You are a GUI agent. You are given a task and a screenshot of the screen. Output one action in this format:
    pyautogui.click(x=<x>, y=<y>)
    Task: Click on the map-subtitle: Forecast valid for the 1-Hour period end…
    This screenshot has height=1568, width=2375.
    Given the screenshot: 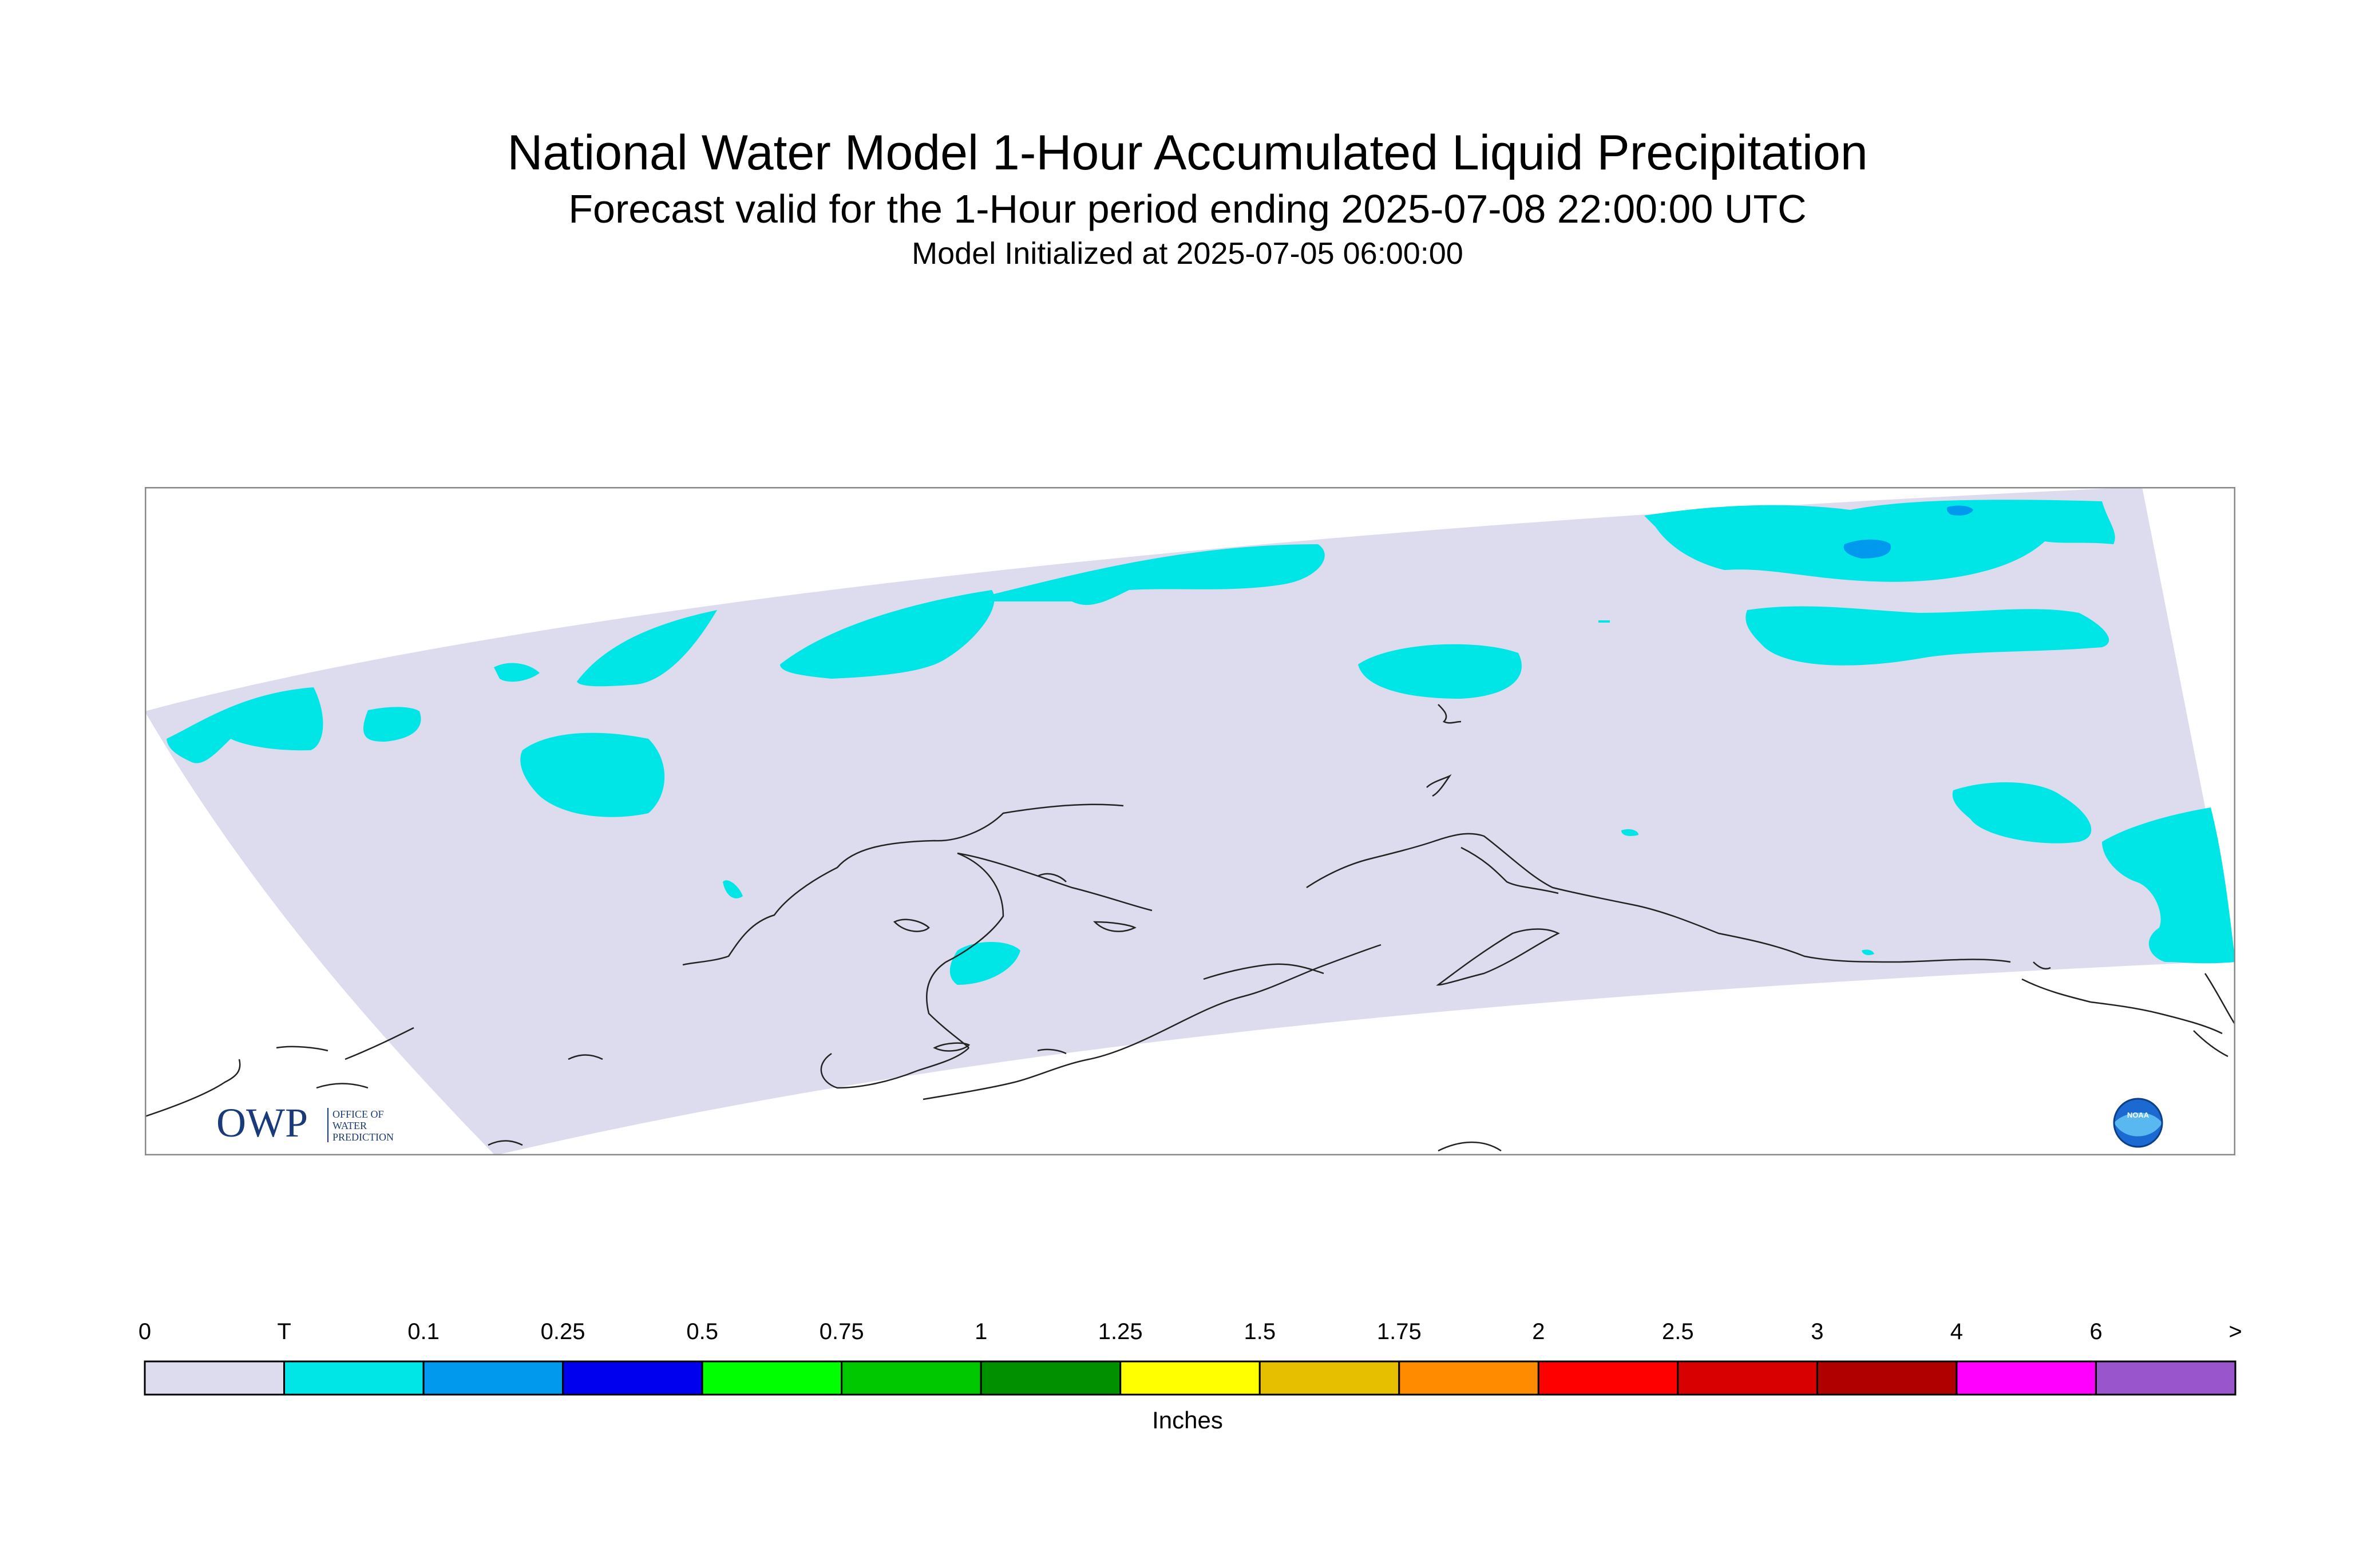 What is the action you would take?
    pyautogui.click(x=1187, y=209)
    